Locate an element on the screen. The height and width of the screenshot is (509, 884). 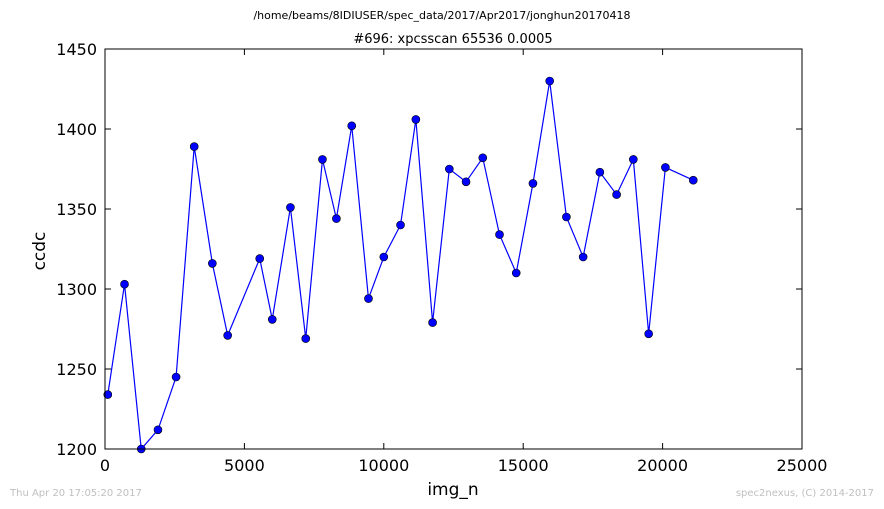
y-tick-label: 1450 is located at coordinates (76, 49).